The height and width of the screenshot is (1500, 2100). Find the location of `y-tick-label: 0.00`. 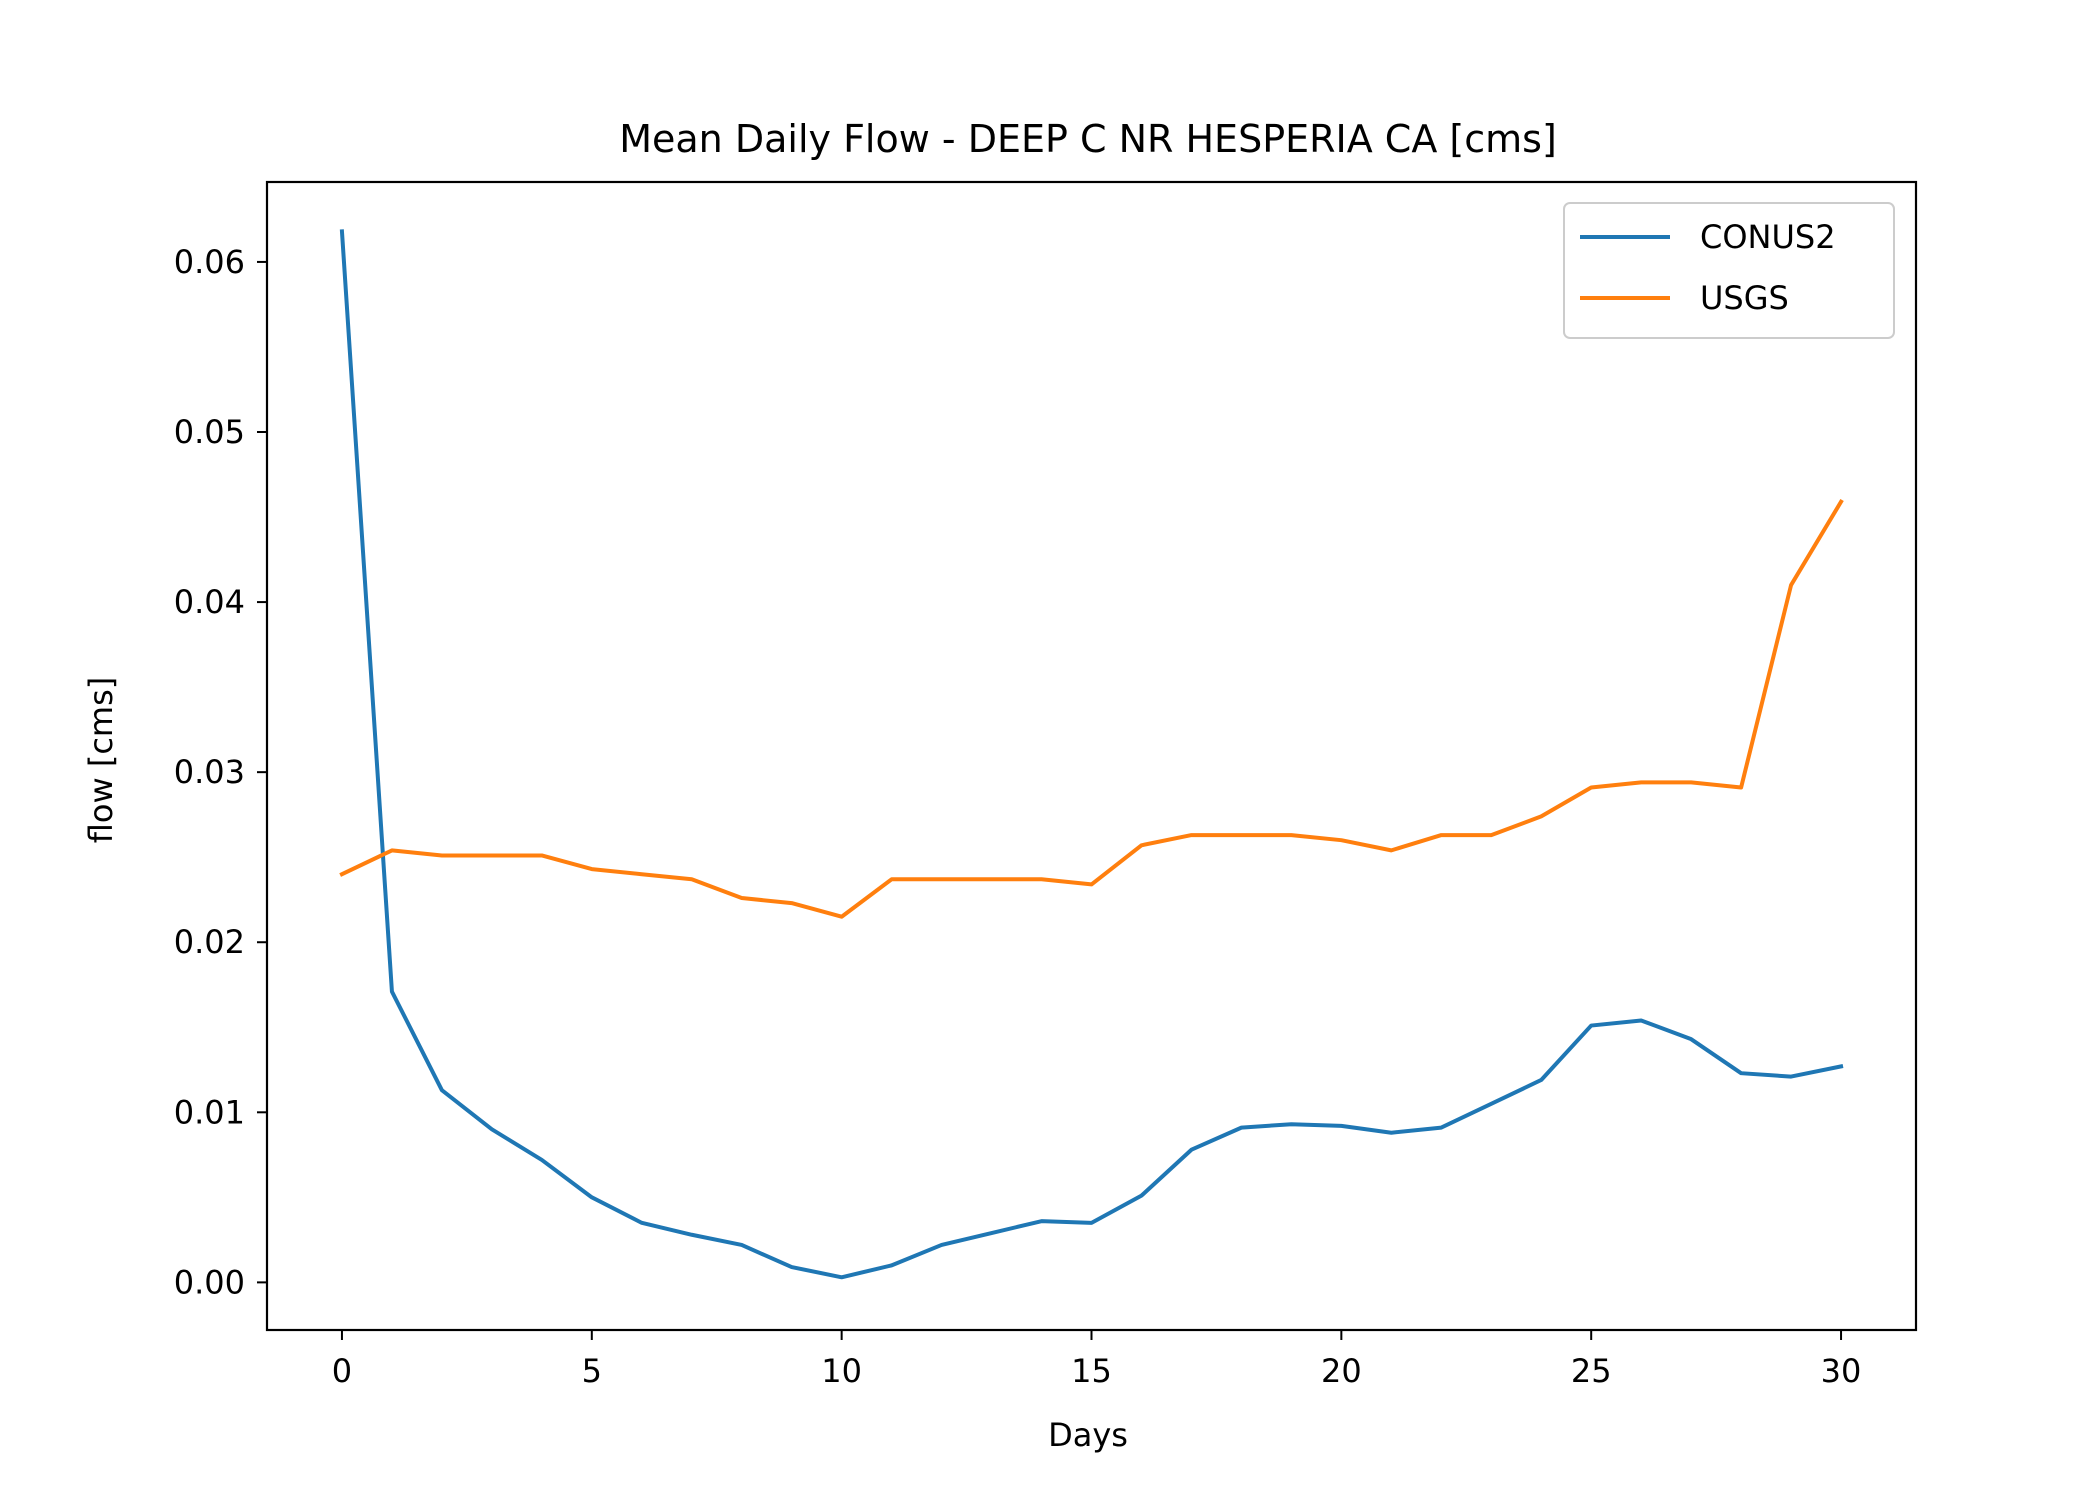

y-tick-label: 0.00 is located at coordinates (209, 1282).